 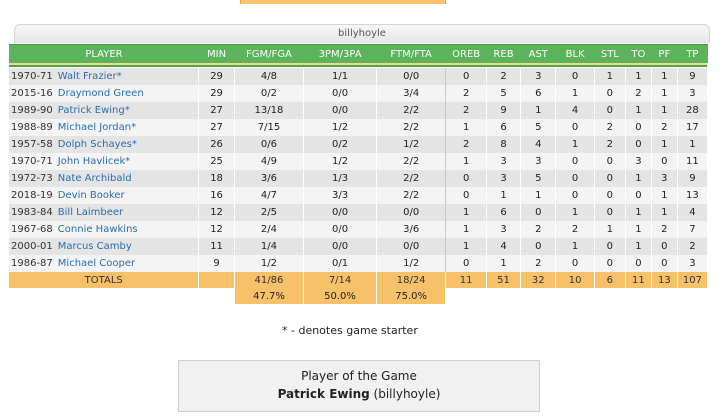 What do you see at coordinates (610, 144) in the screenshot?
I see `stat-stl: 2` at bounding box center [610, 144].